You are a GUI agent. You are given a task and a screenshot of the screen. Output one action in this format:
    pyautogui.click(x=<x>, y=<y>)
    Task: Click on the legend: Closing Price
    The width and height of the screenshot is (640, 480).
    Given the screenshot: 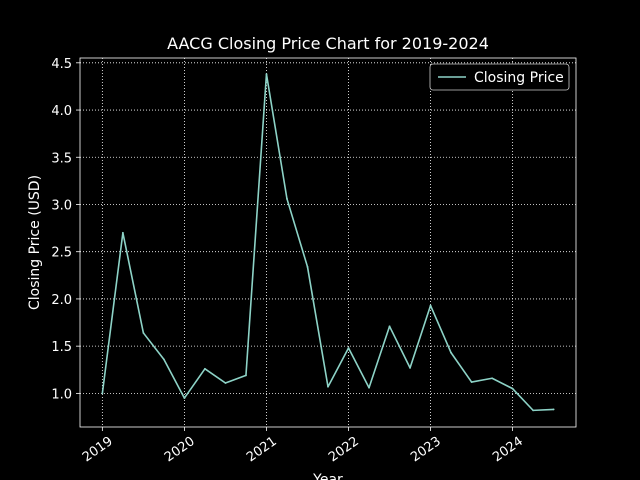 What is the action you would take?
    pyautogui.click(x=499, y=77)
    